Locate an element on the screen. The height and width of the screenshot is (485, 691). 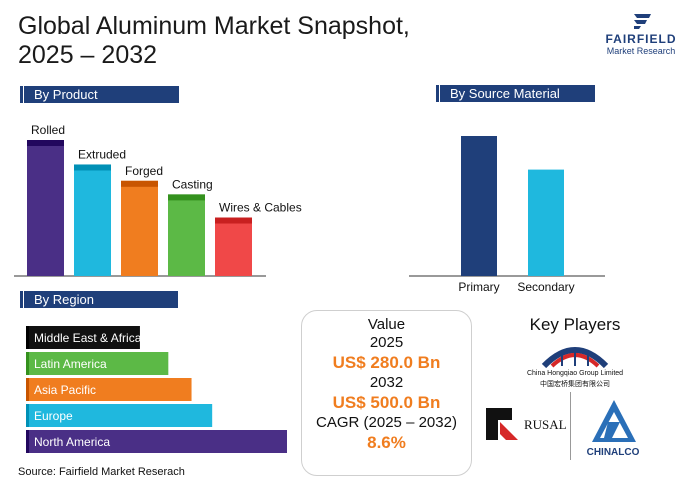
rusal-logo: RUSAL is located at coordinates (526, 424).